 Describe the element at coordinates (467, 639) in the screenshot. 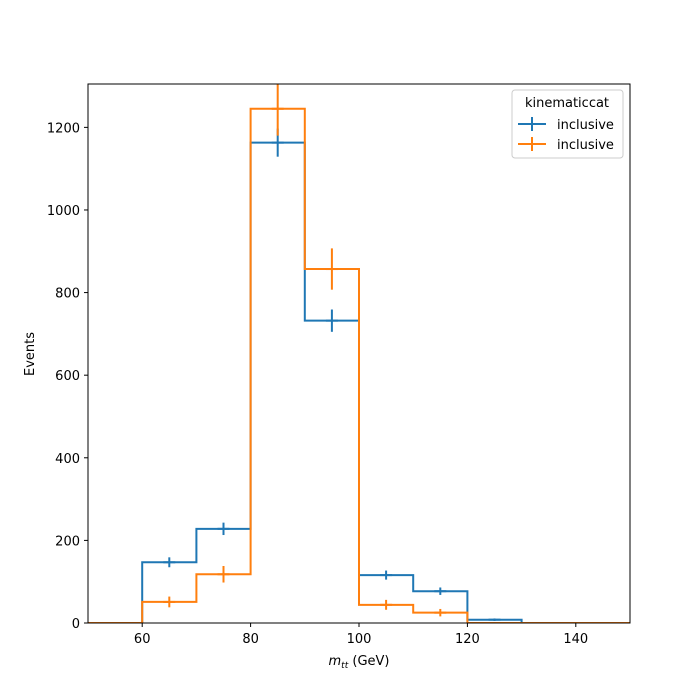

I see `x-tick-label: 120` at that location.